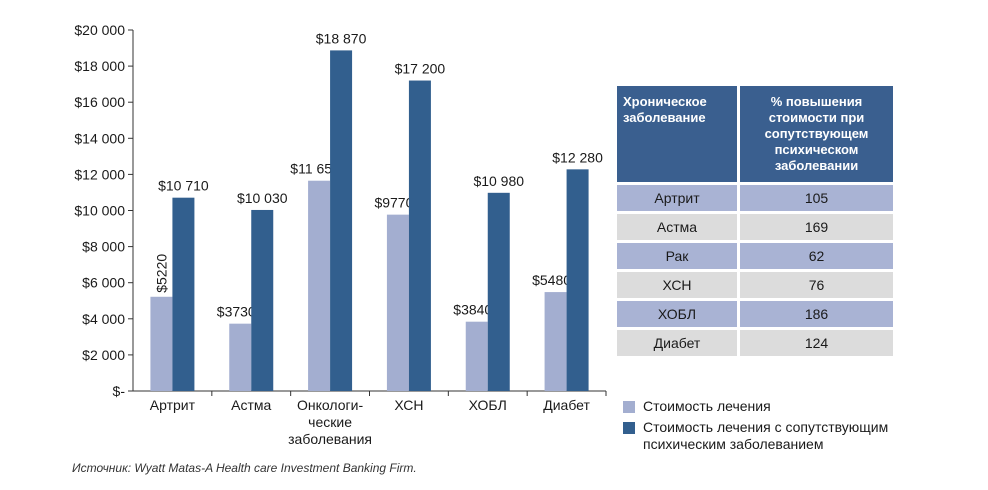  Describe the element at coordinates (330, 422) in the screenshot. I see `category-label: ческие` at that location.